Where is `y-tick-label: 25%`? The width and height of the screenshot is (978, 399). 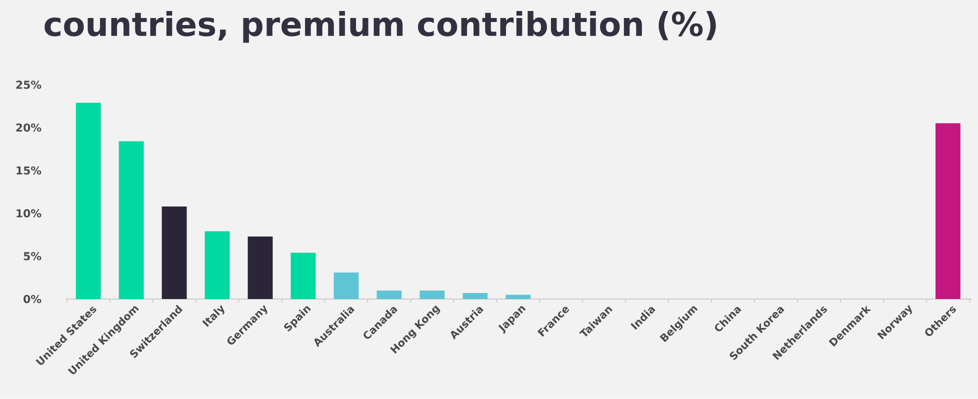
y-tick-label: 25% is located at coordinates (29, 84).